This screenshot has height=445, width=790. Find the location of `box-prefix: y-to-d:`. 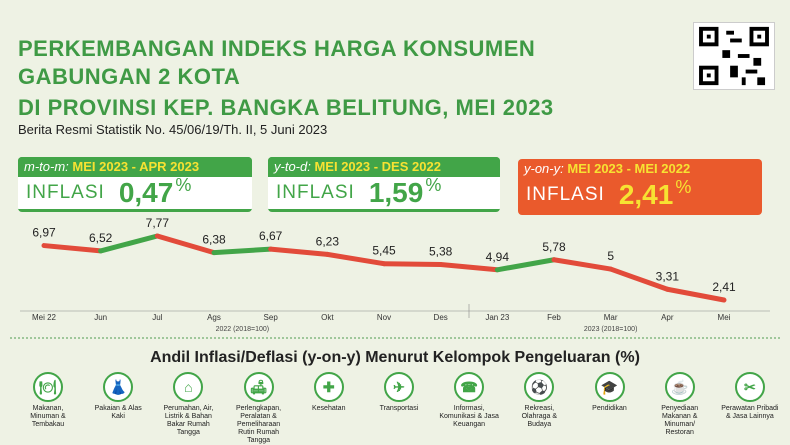

box-prefix: y-to-d: is located at coordinates (292, 166).